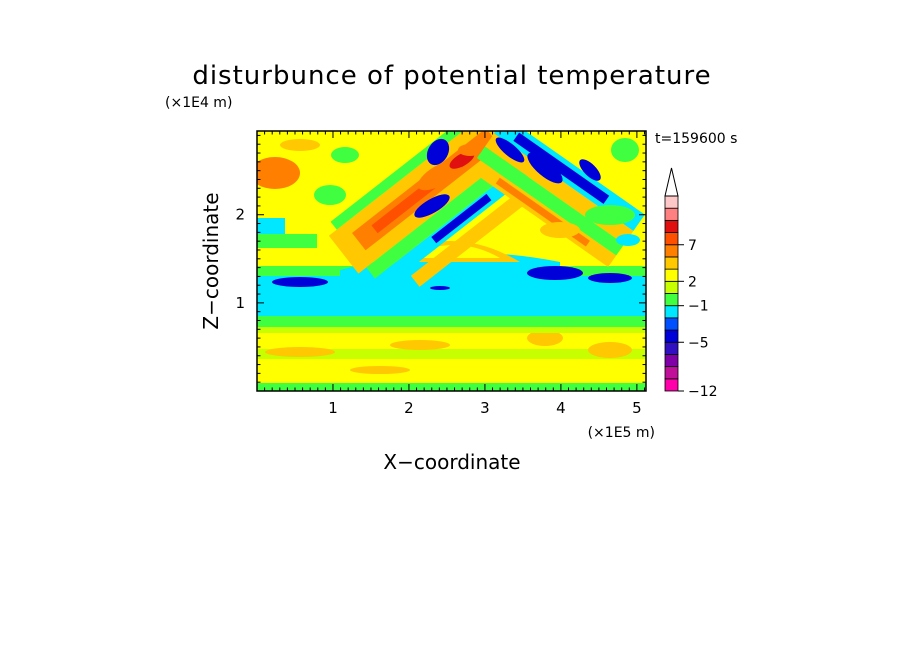 This screenshot has height=654, width=904. I want to click on x-axis-label: X−coordinate, so click(451, 462).